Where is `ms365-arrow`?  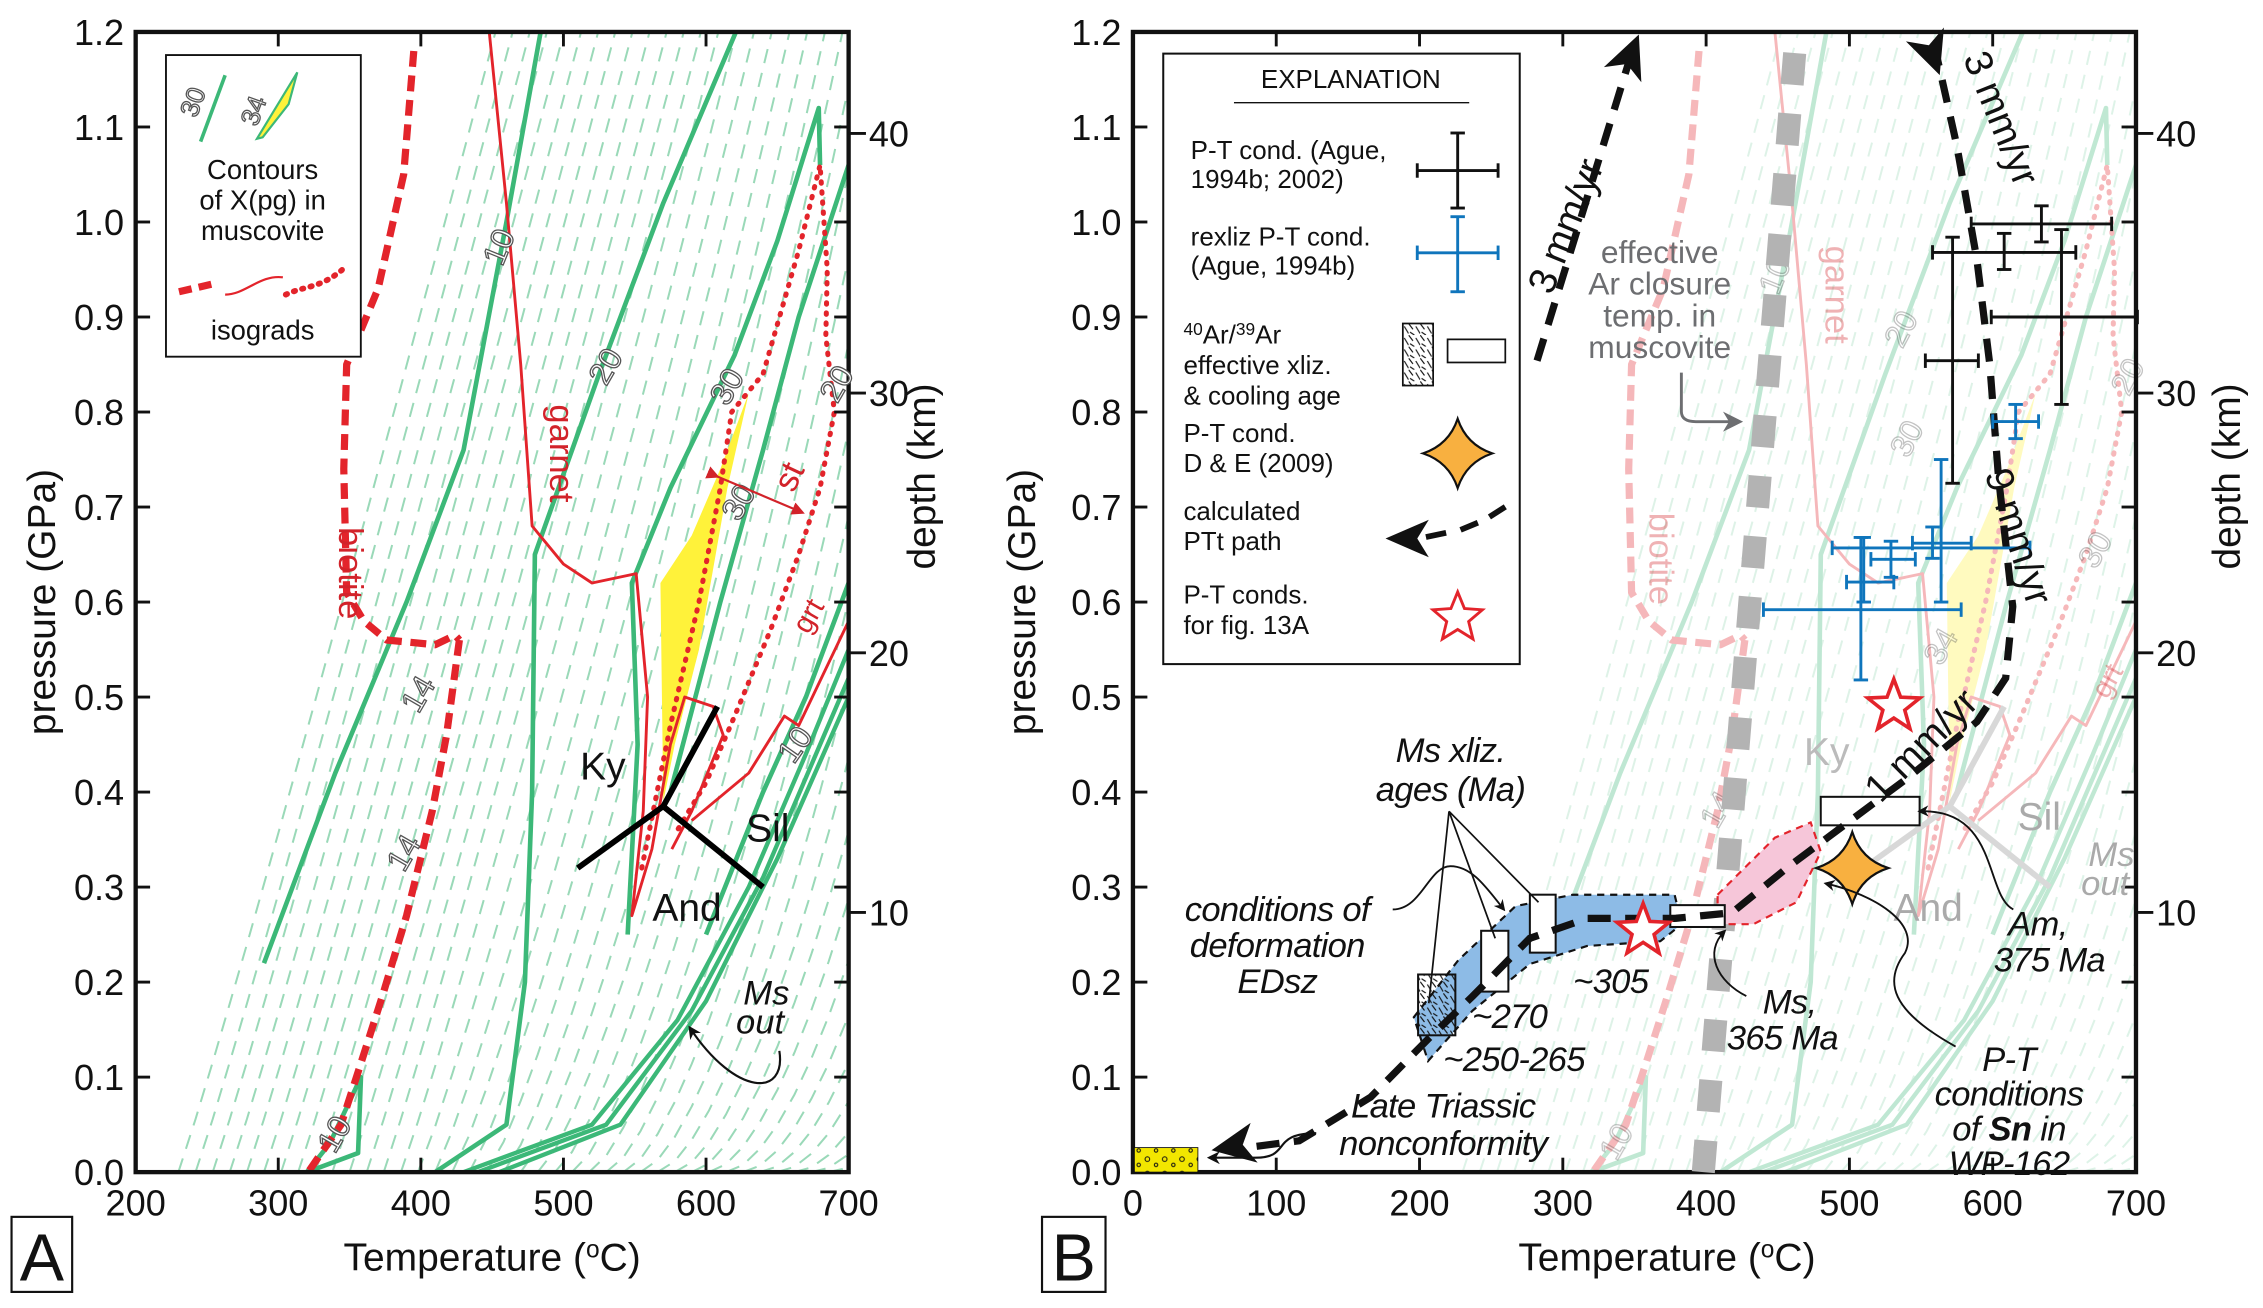
ms365-arrow is located at coordinates (1730, 963).